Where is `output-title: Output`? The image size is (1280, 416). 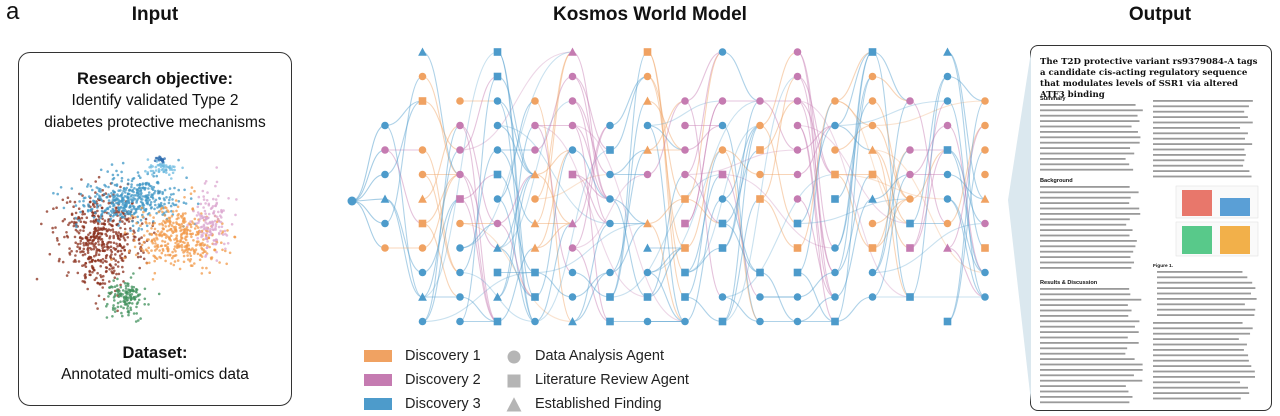 output-title: Output is located at coordinates (1160, 14).